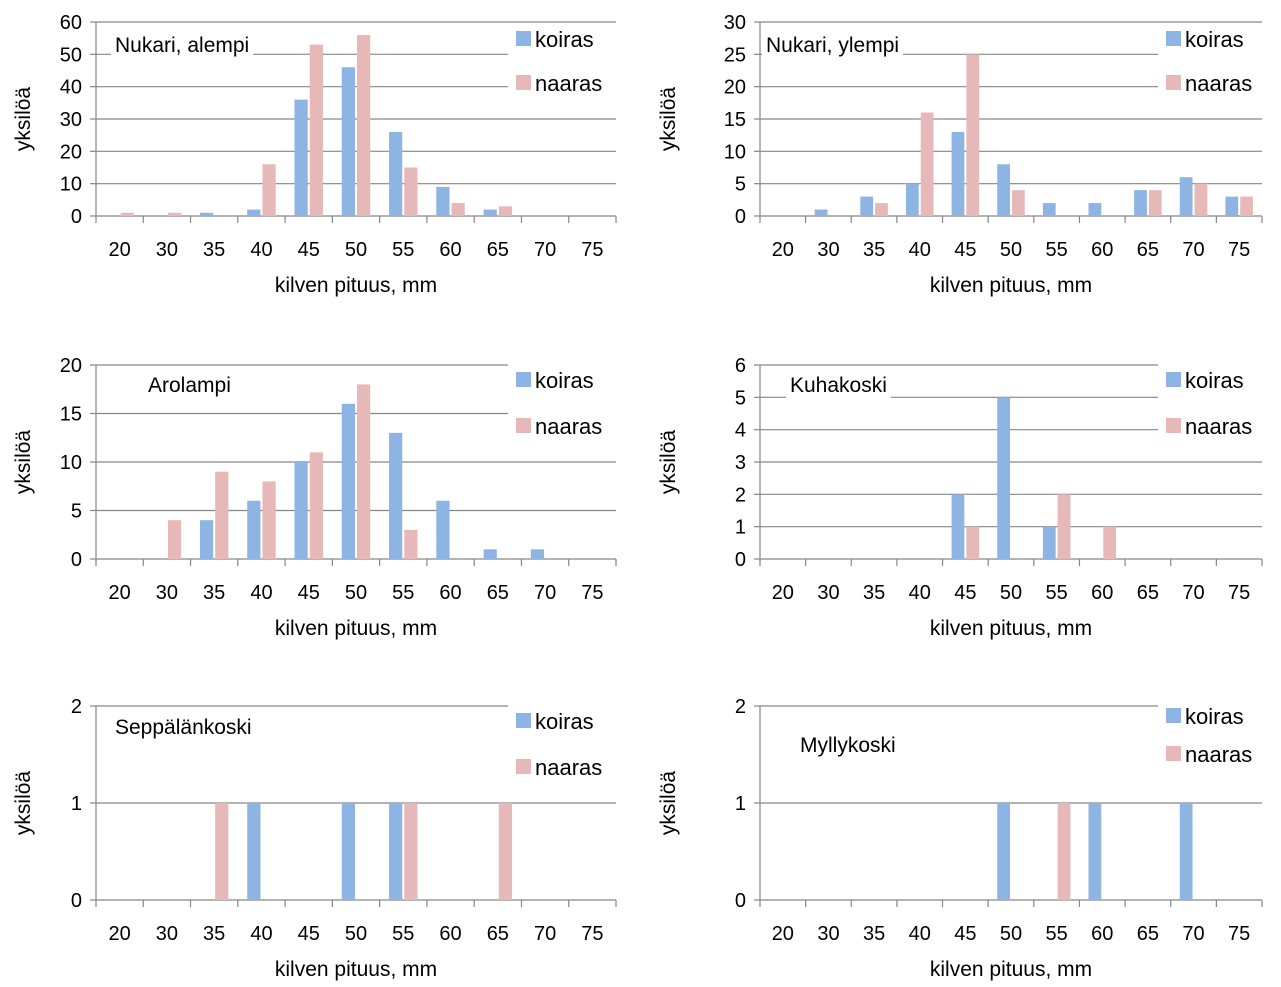 The width and height of the screenshot is (1281, 987). I want to click on y-tick-label: 5, so click(740, 185).